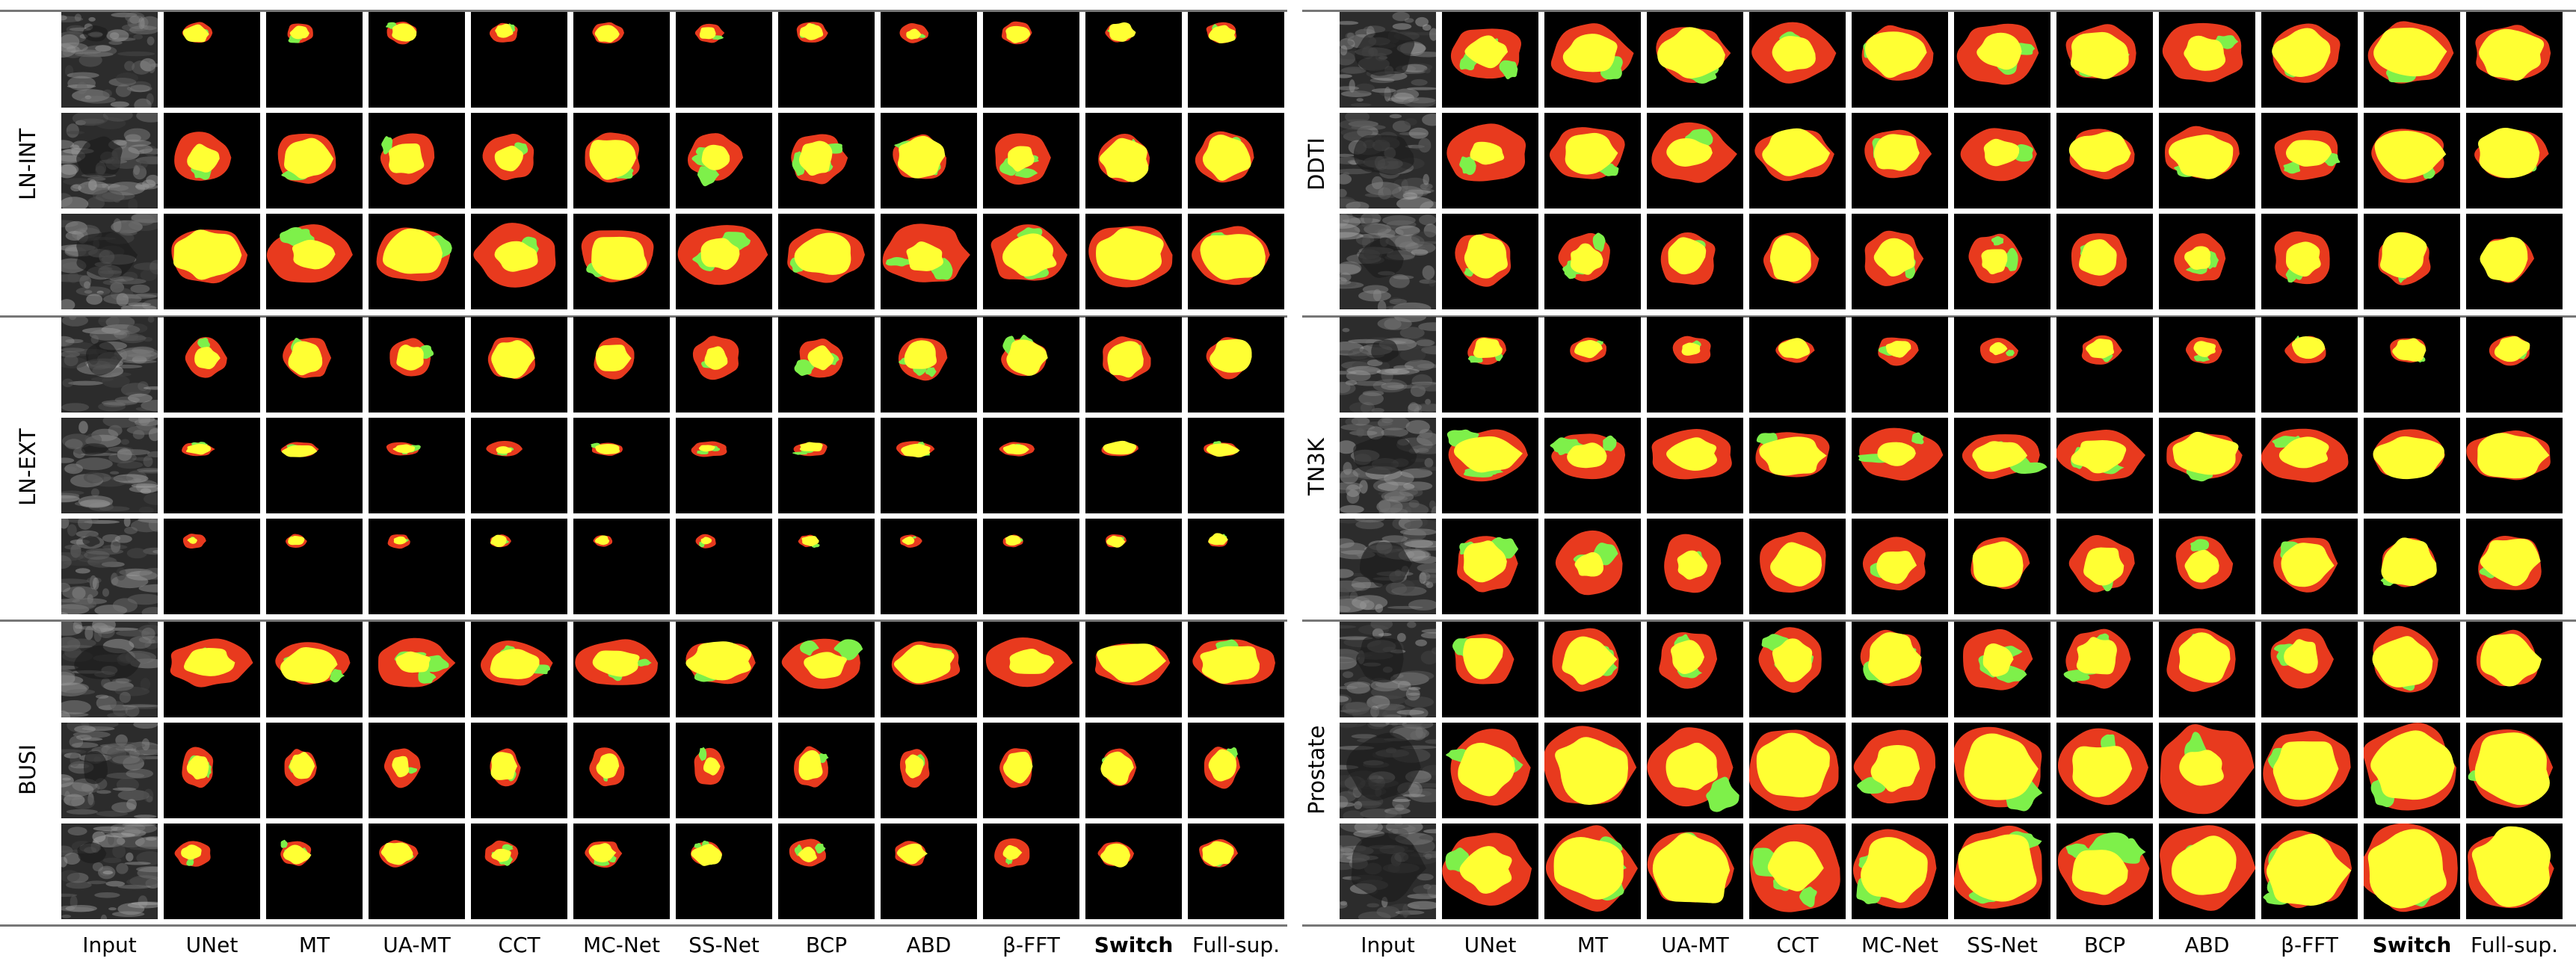 This screenshot has height=967, width=2576. Describe the element at coordinates (643, 925) in the screenshot. I see `bottom-rule-left` at that location.